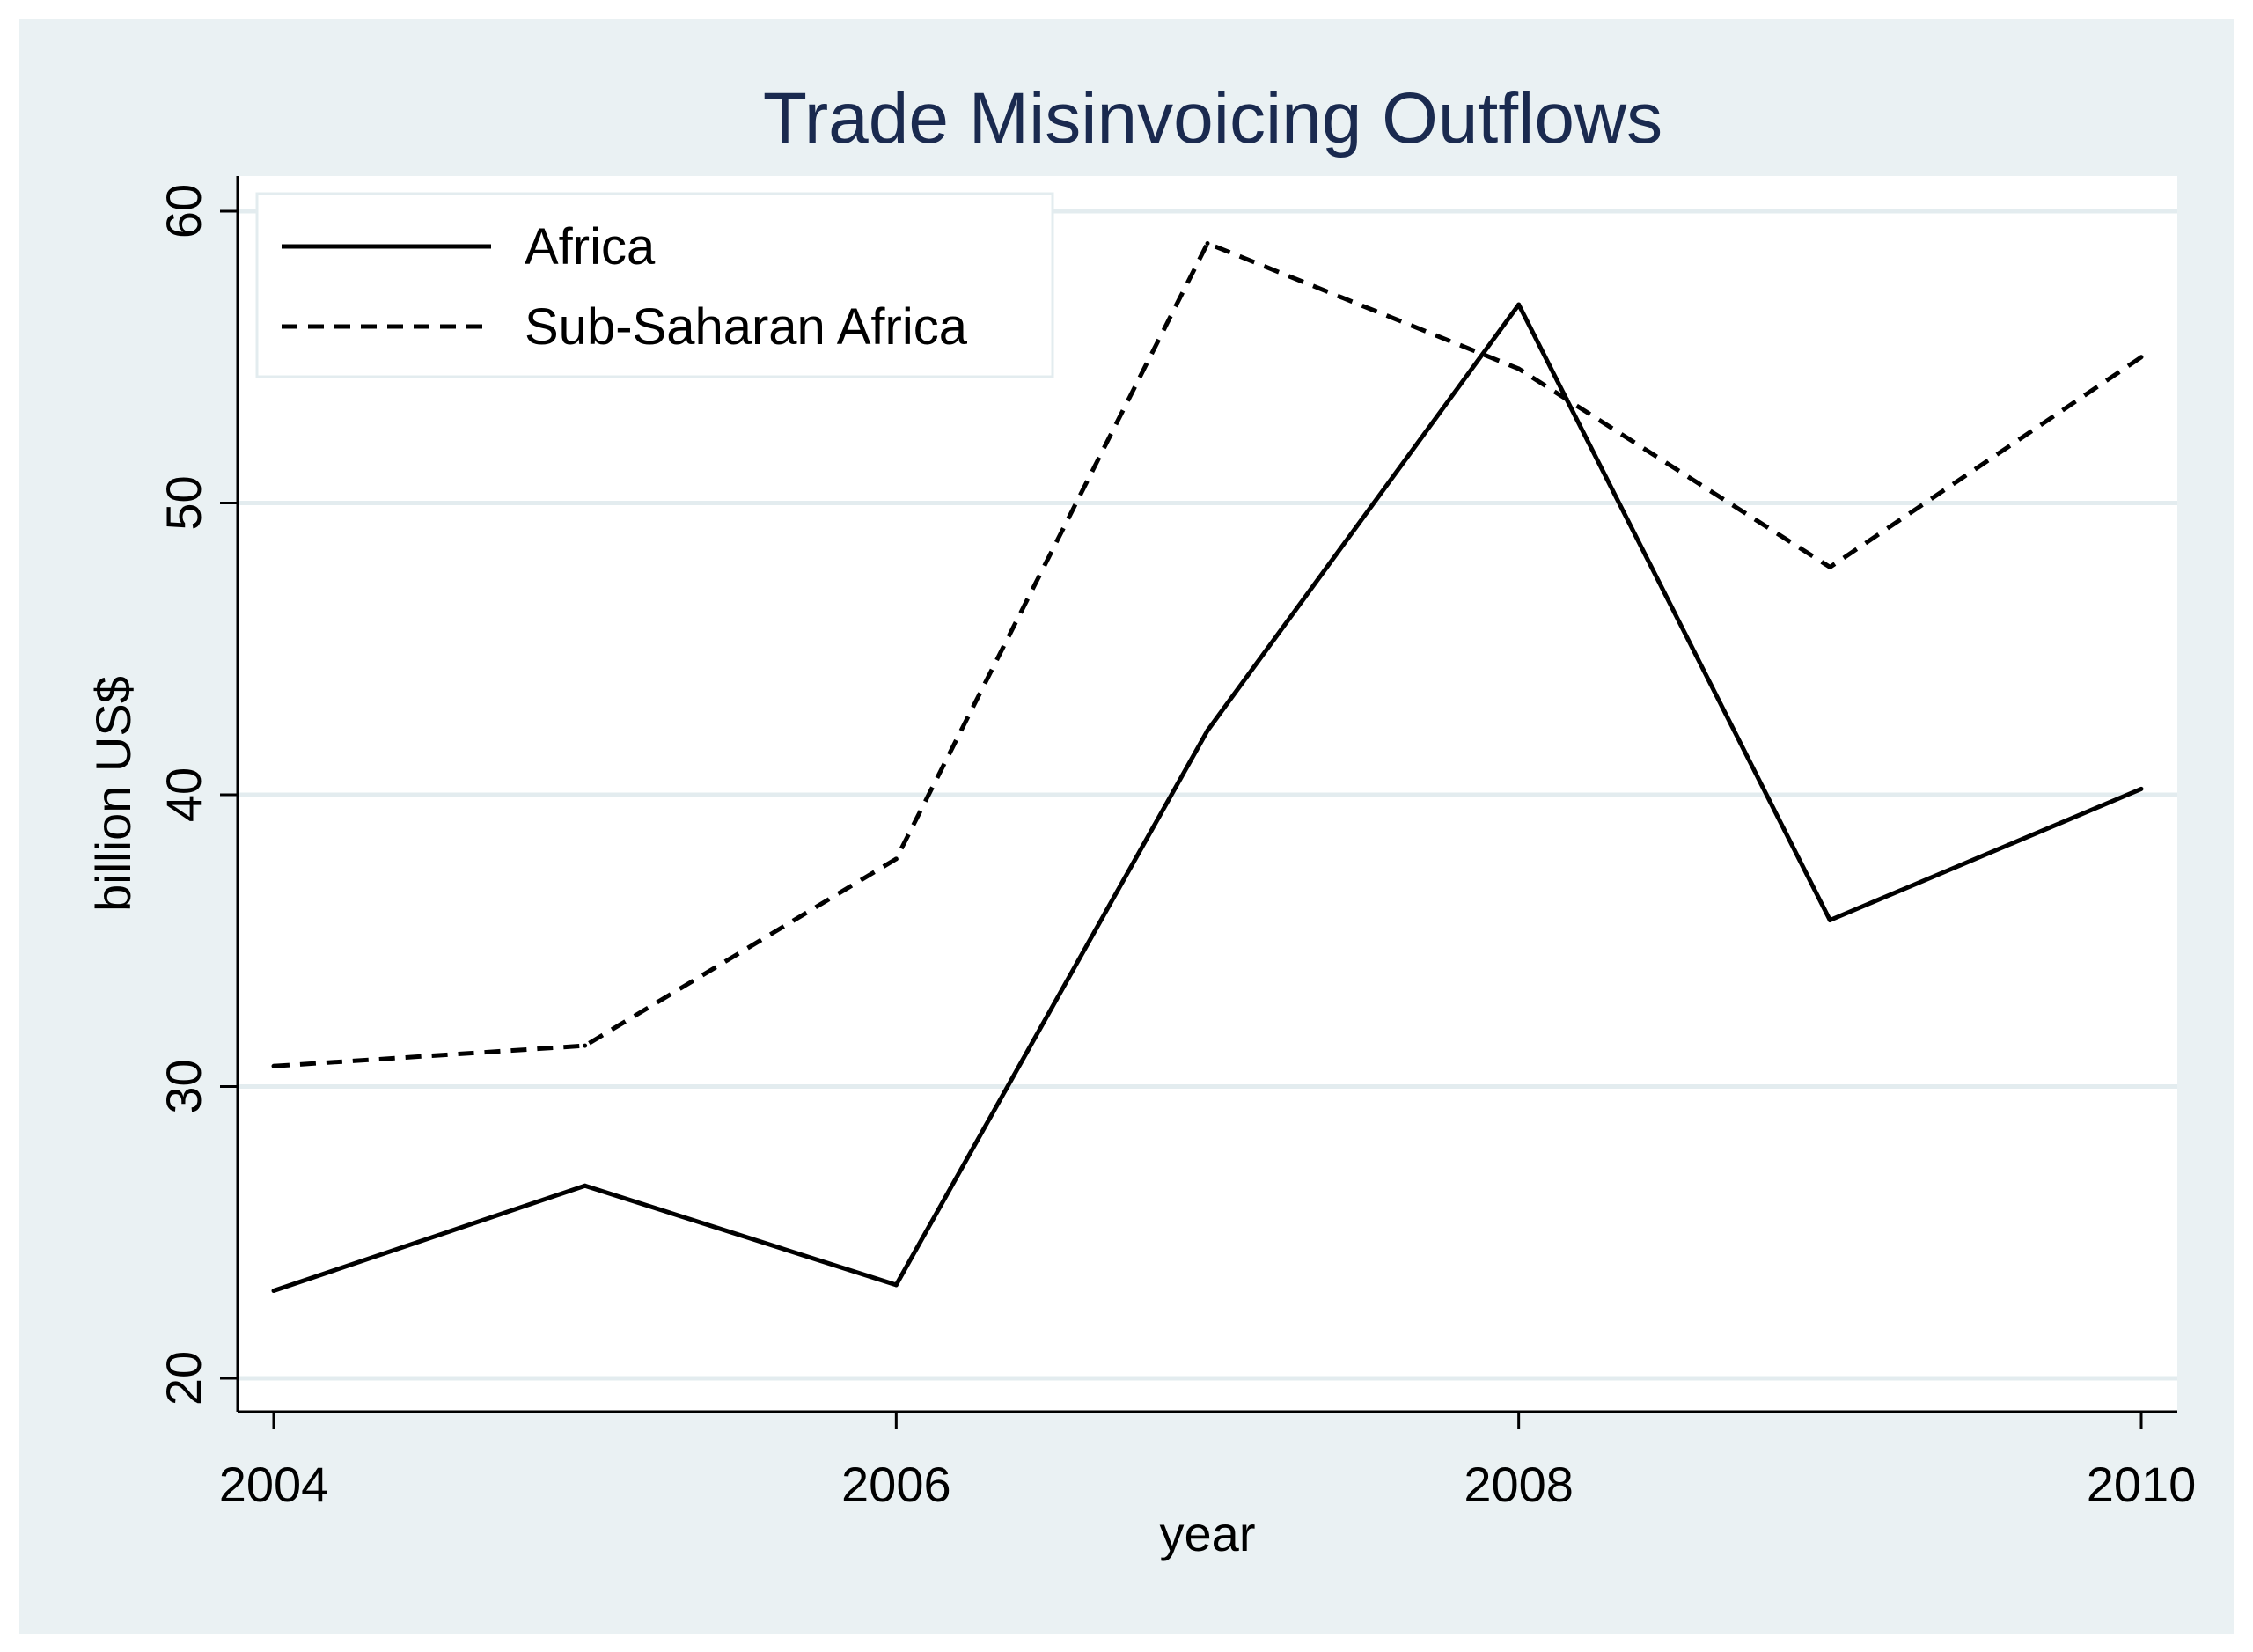 The height and width of the screenshot is (1652, 2253). What do you see at coordinates (2141, 357) in the screenshot?
I see `data-point-sub-saharan-africa-2010` at bounding box center [2141, 357].